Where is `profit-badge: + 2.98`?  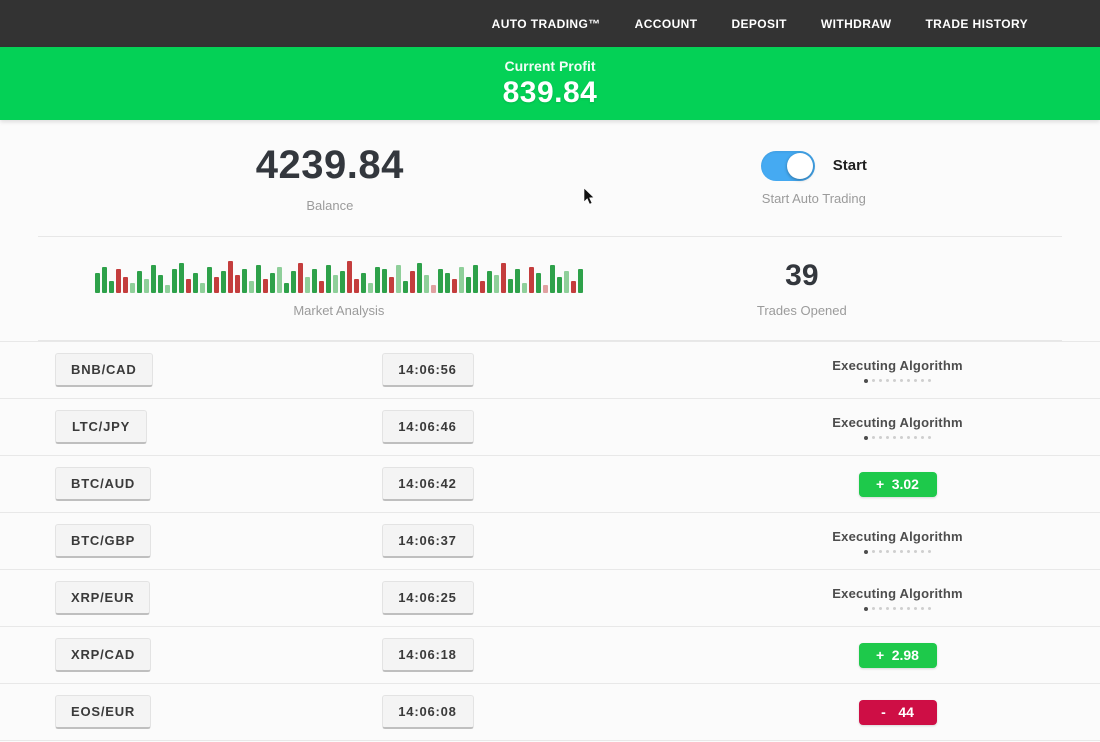 profit-badge: + 2.98 is located at coordinates (897, 655).